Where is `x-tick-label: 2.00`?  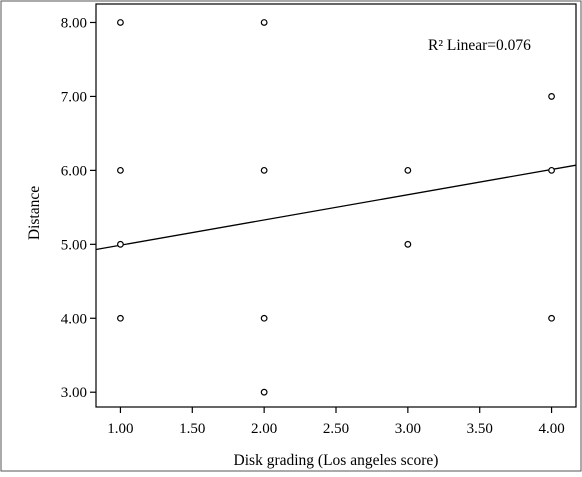
x-tick-label: 2.00 is located at coordinates (264, 429).